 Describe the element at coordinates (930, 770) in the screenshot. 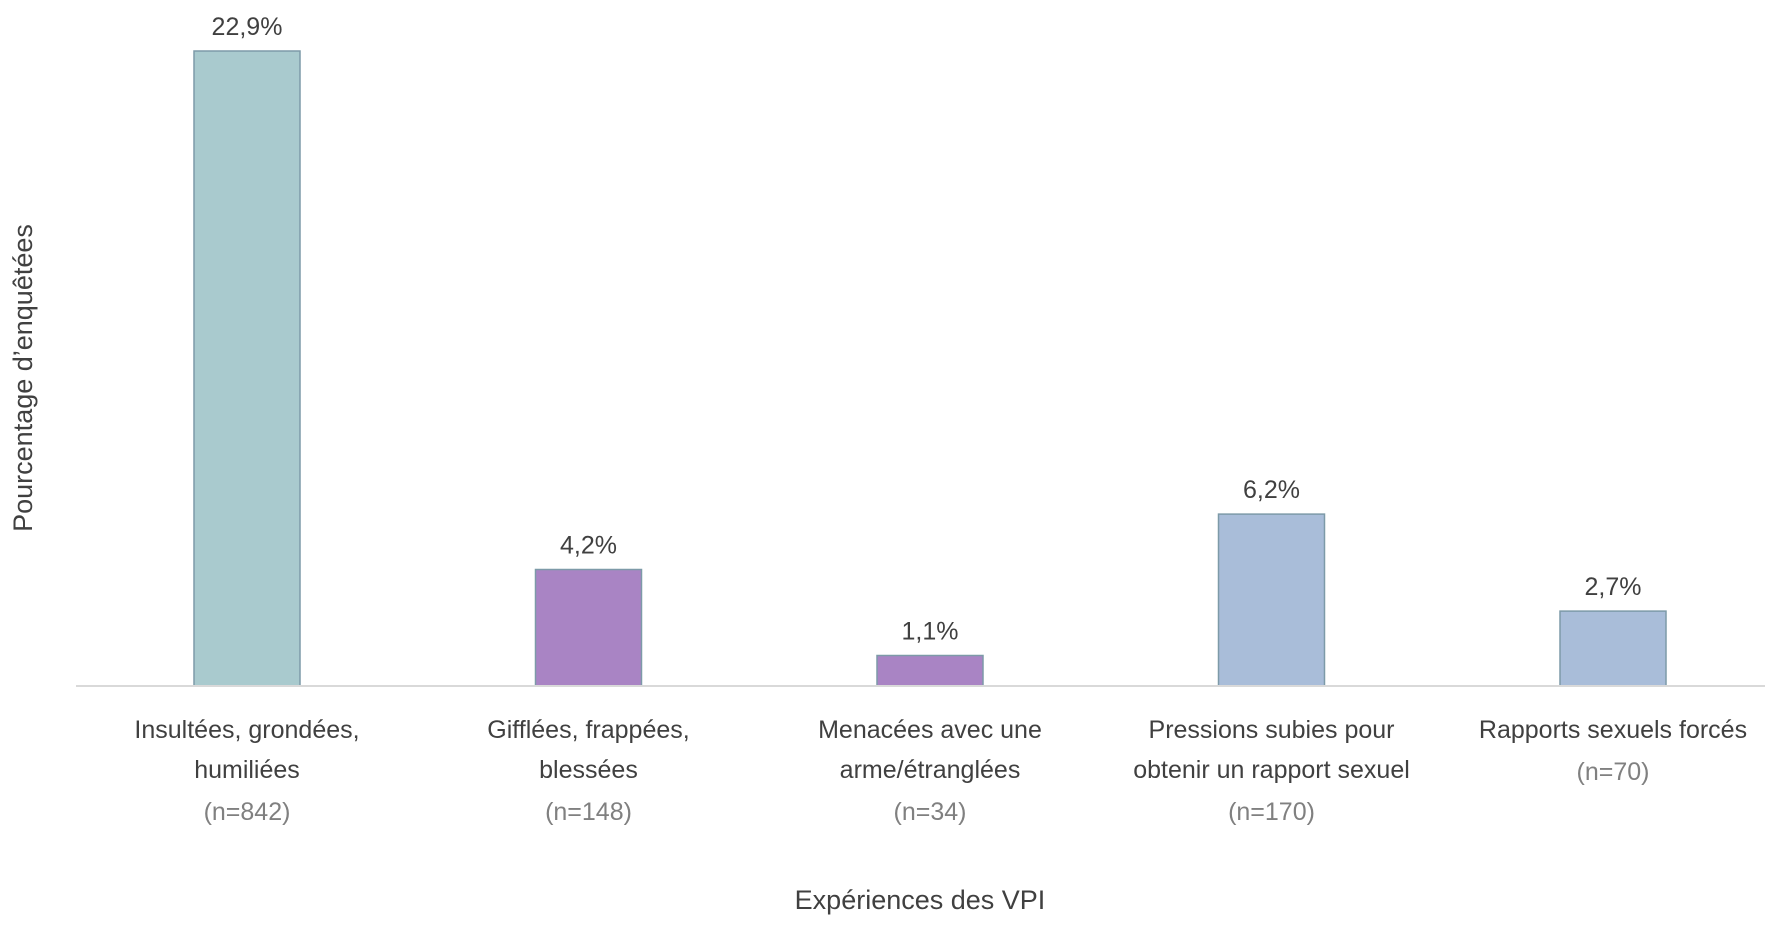

I see `category-label-2-line-1: arme/étranglées` at that location.